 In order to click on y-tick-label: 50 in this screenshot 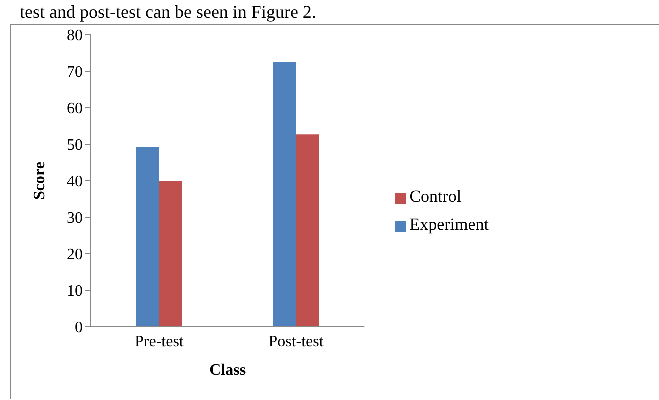, I will do `click(75, 145)`.